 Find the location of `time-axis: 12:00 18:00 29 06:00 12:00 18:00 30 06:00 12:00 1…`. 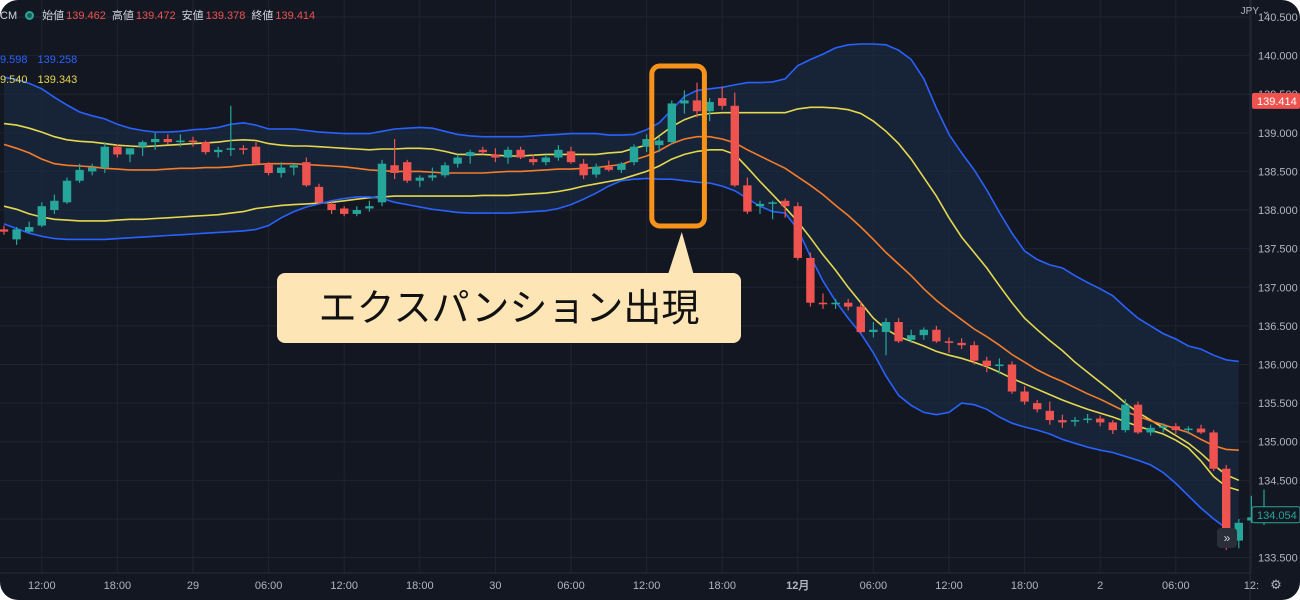

time-axis: 12:00 18:00 29 06:00 12:00 18:00 30 06:00 12:00 1… is located at coordinates (643, 585).